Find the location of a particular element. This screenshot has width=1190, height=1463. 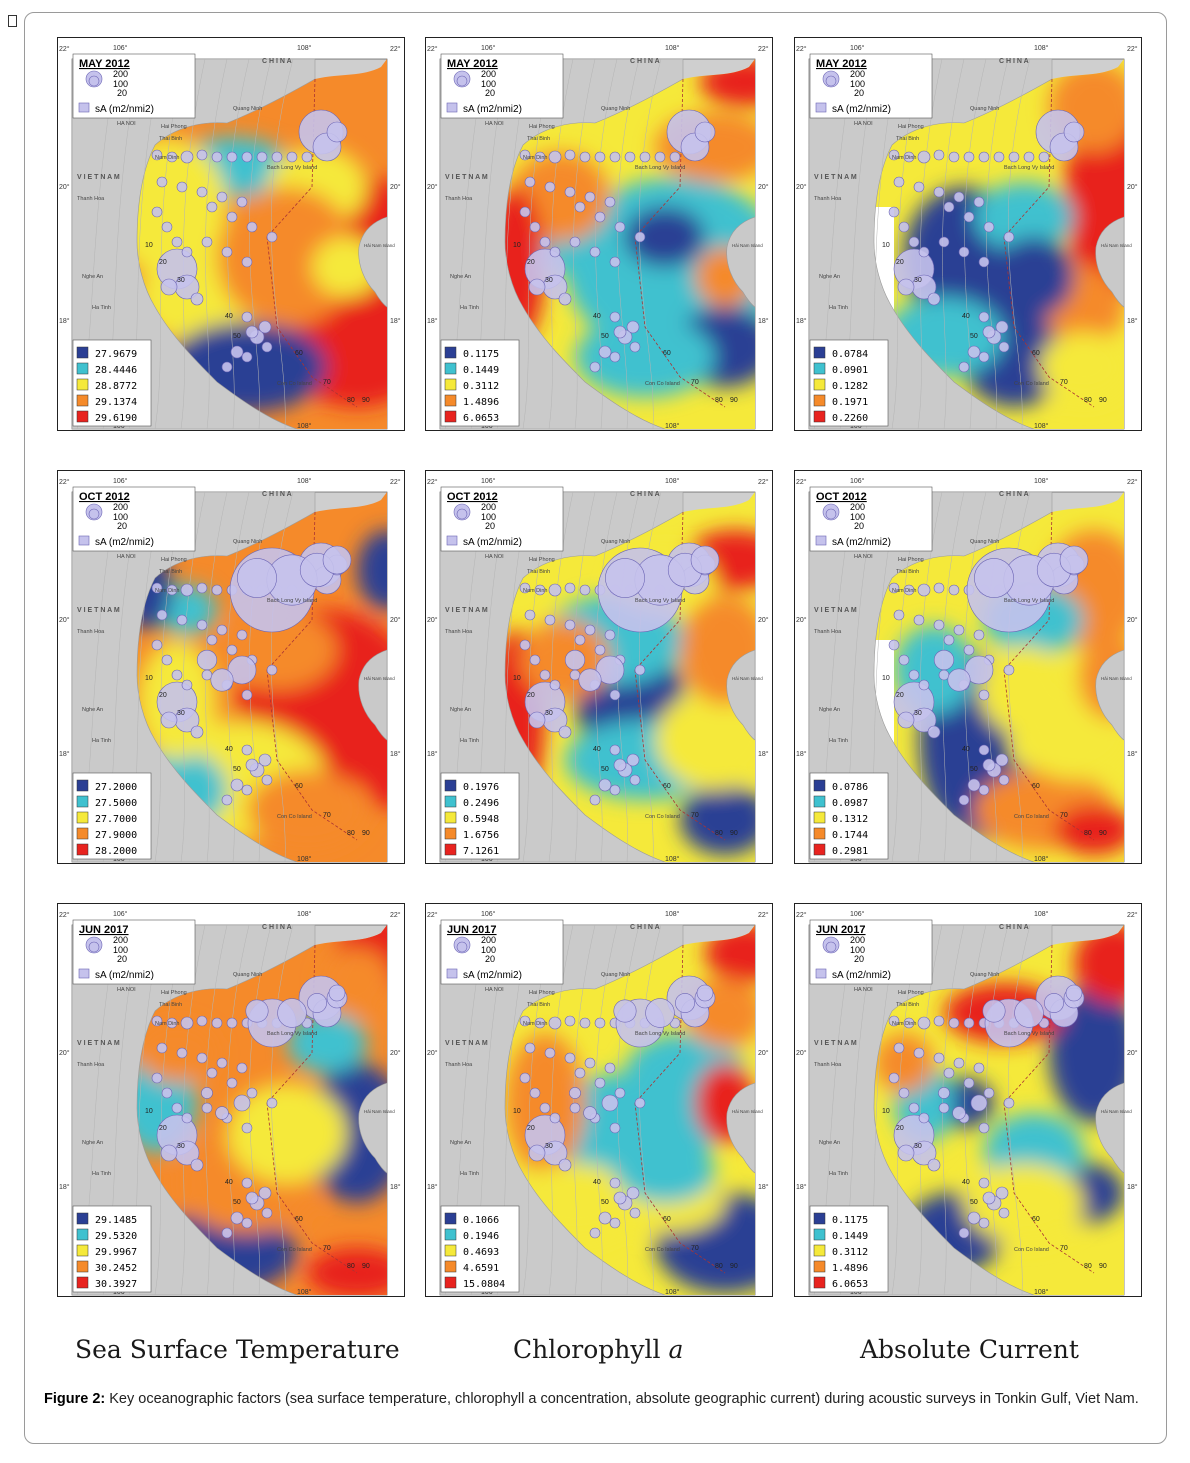

survey-title: OCT 2012 is located at coordinates (472, 497).